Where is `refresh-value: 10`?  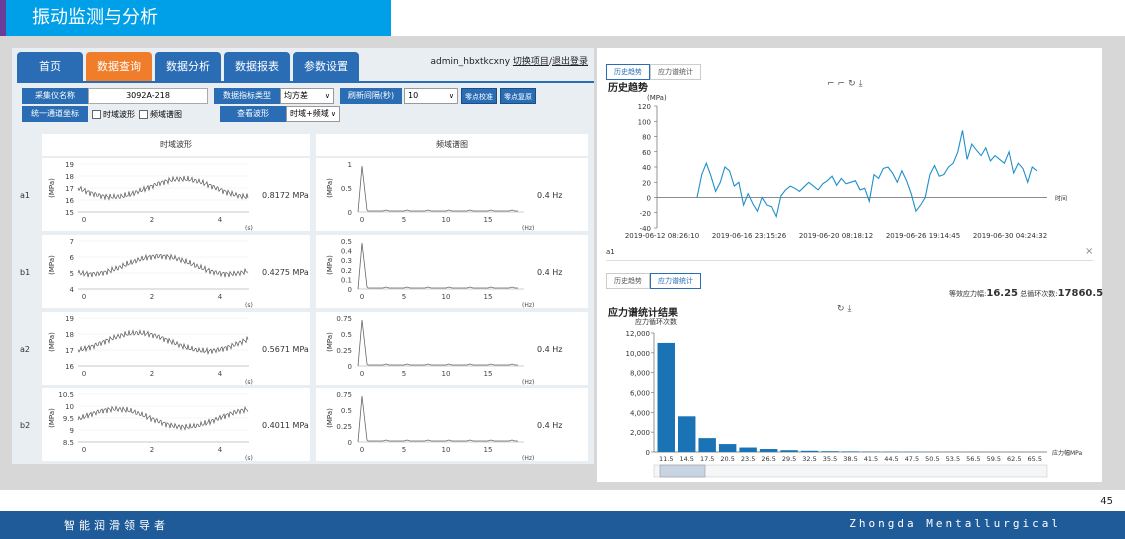 refresh-value: 10 is located at coordinates (413, 95).